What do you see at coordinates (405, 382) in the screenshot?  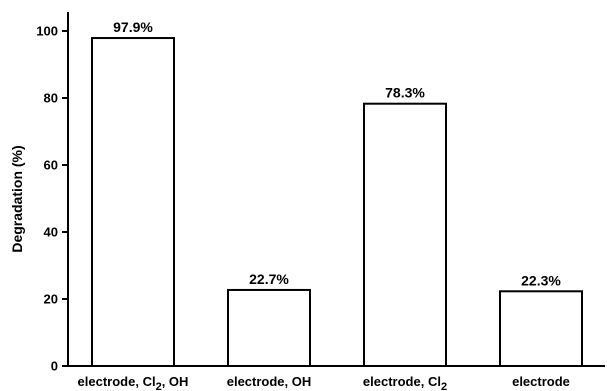 I see `x-tick-label: electrode, Cl2` at bounding box center [405, 382].